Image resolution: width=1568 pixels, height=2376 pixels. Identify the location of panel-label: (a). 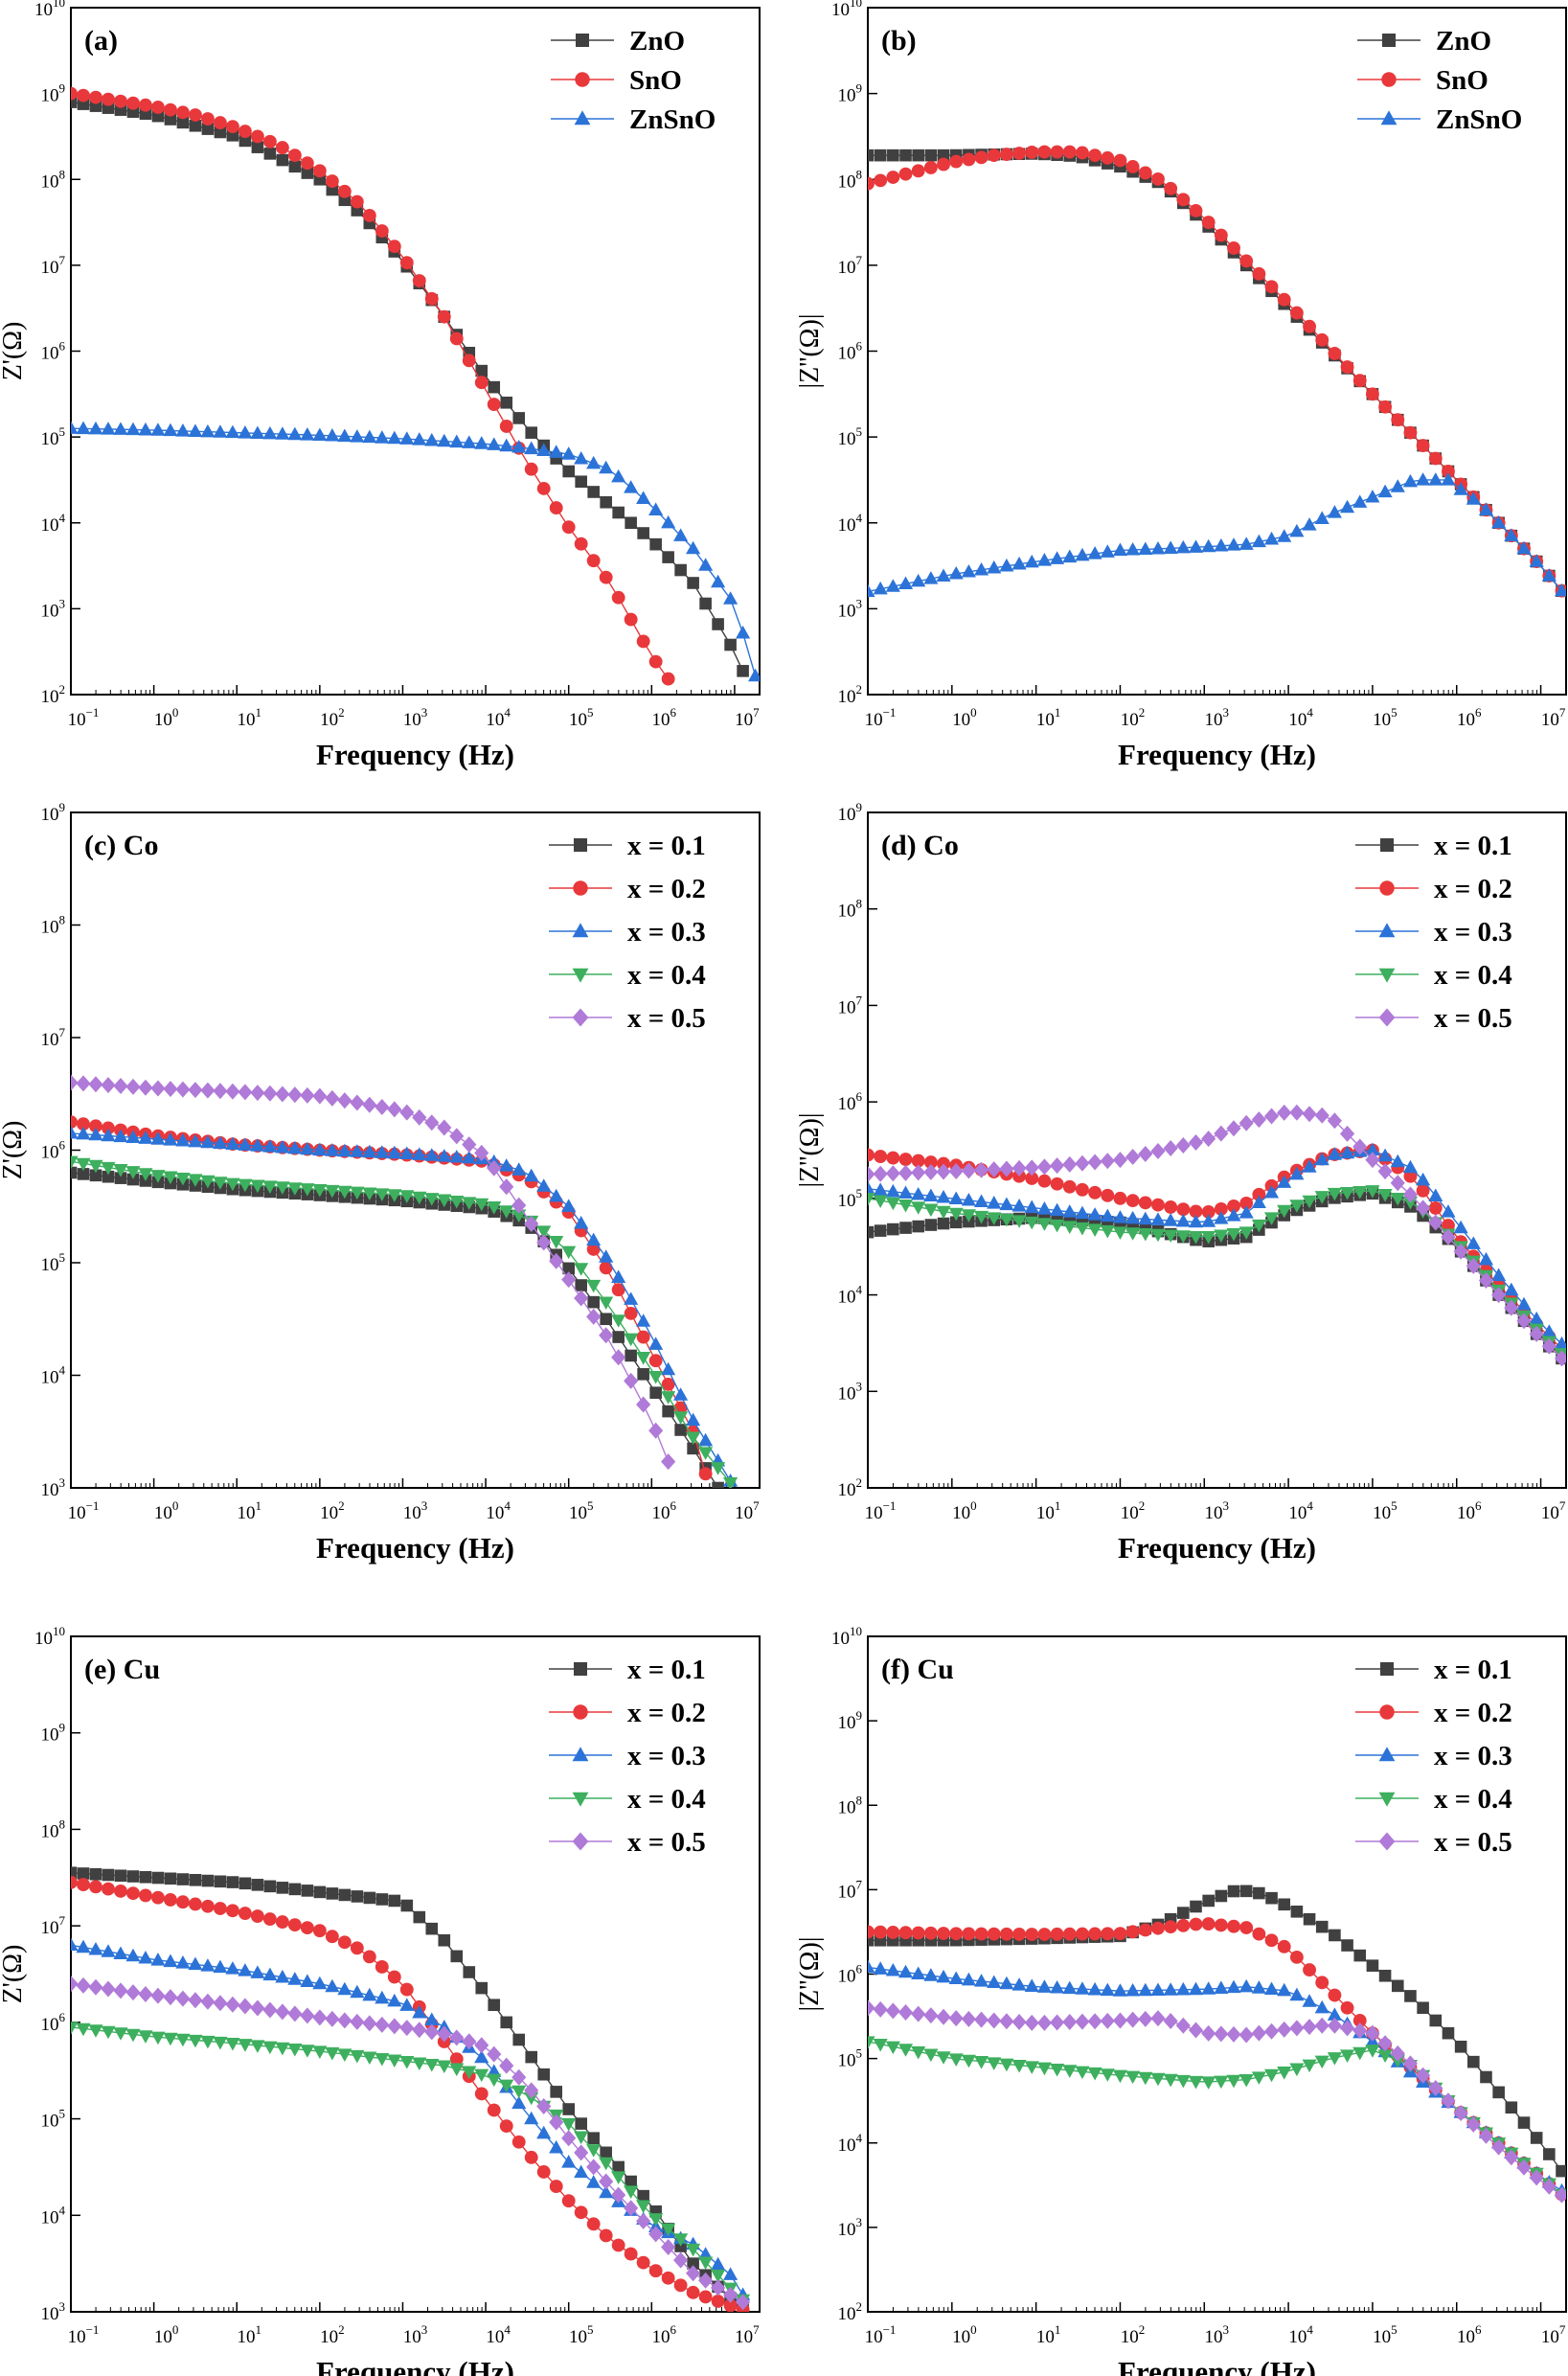
(101, 41).